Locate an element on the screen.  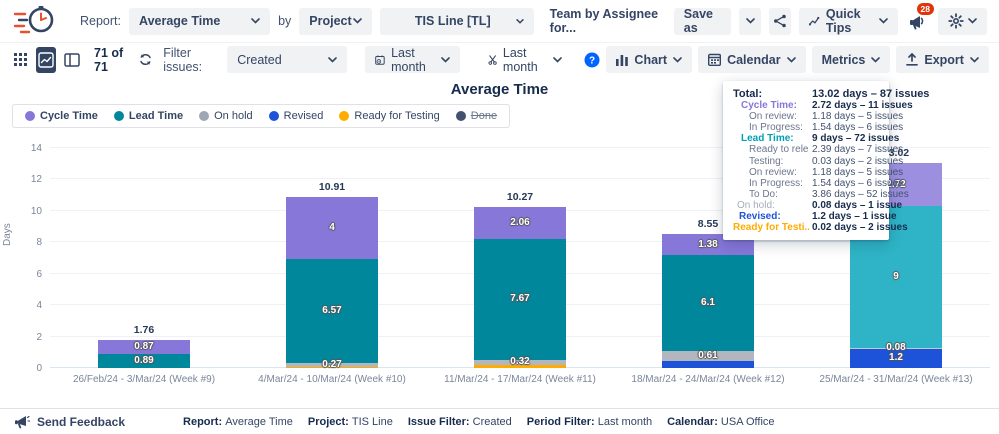
send-feedback-link: Send Feedback is located at coordinates (69, 421).